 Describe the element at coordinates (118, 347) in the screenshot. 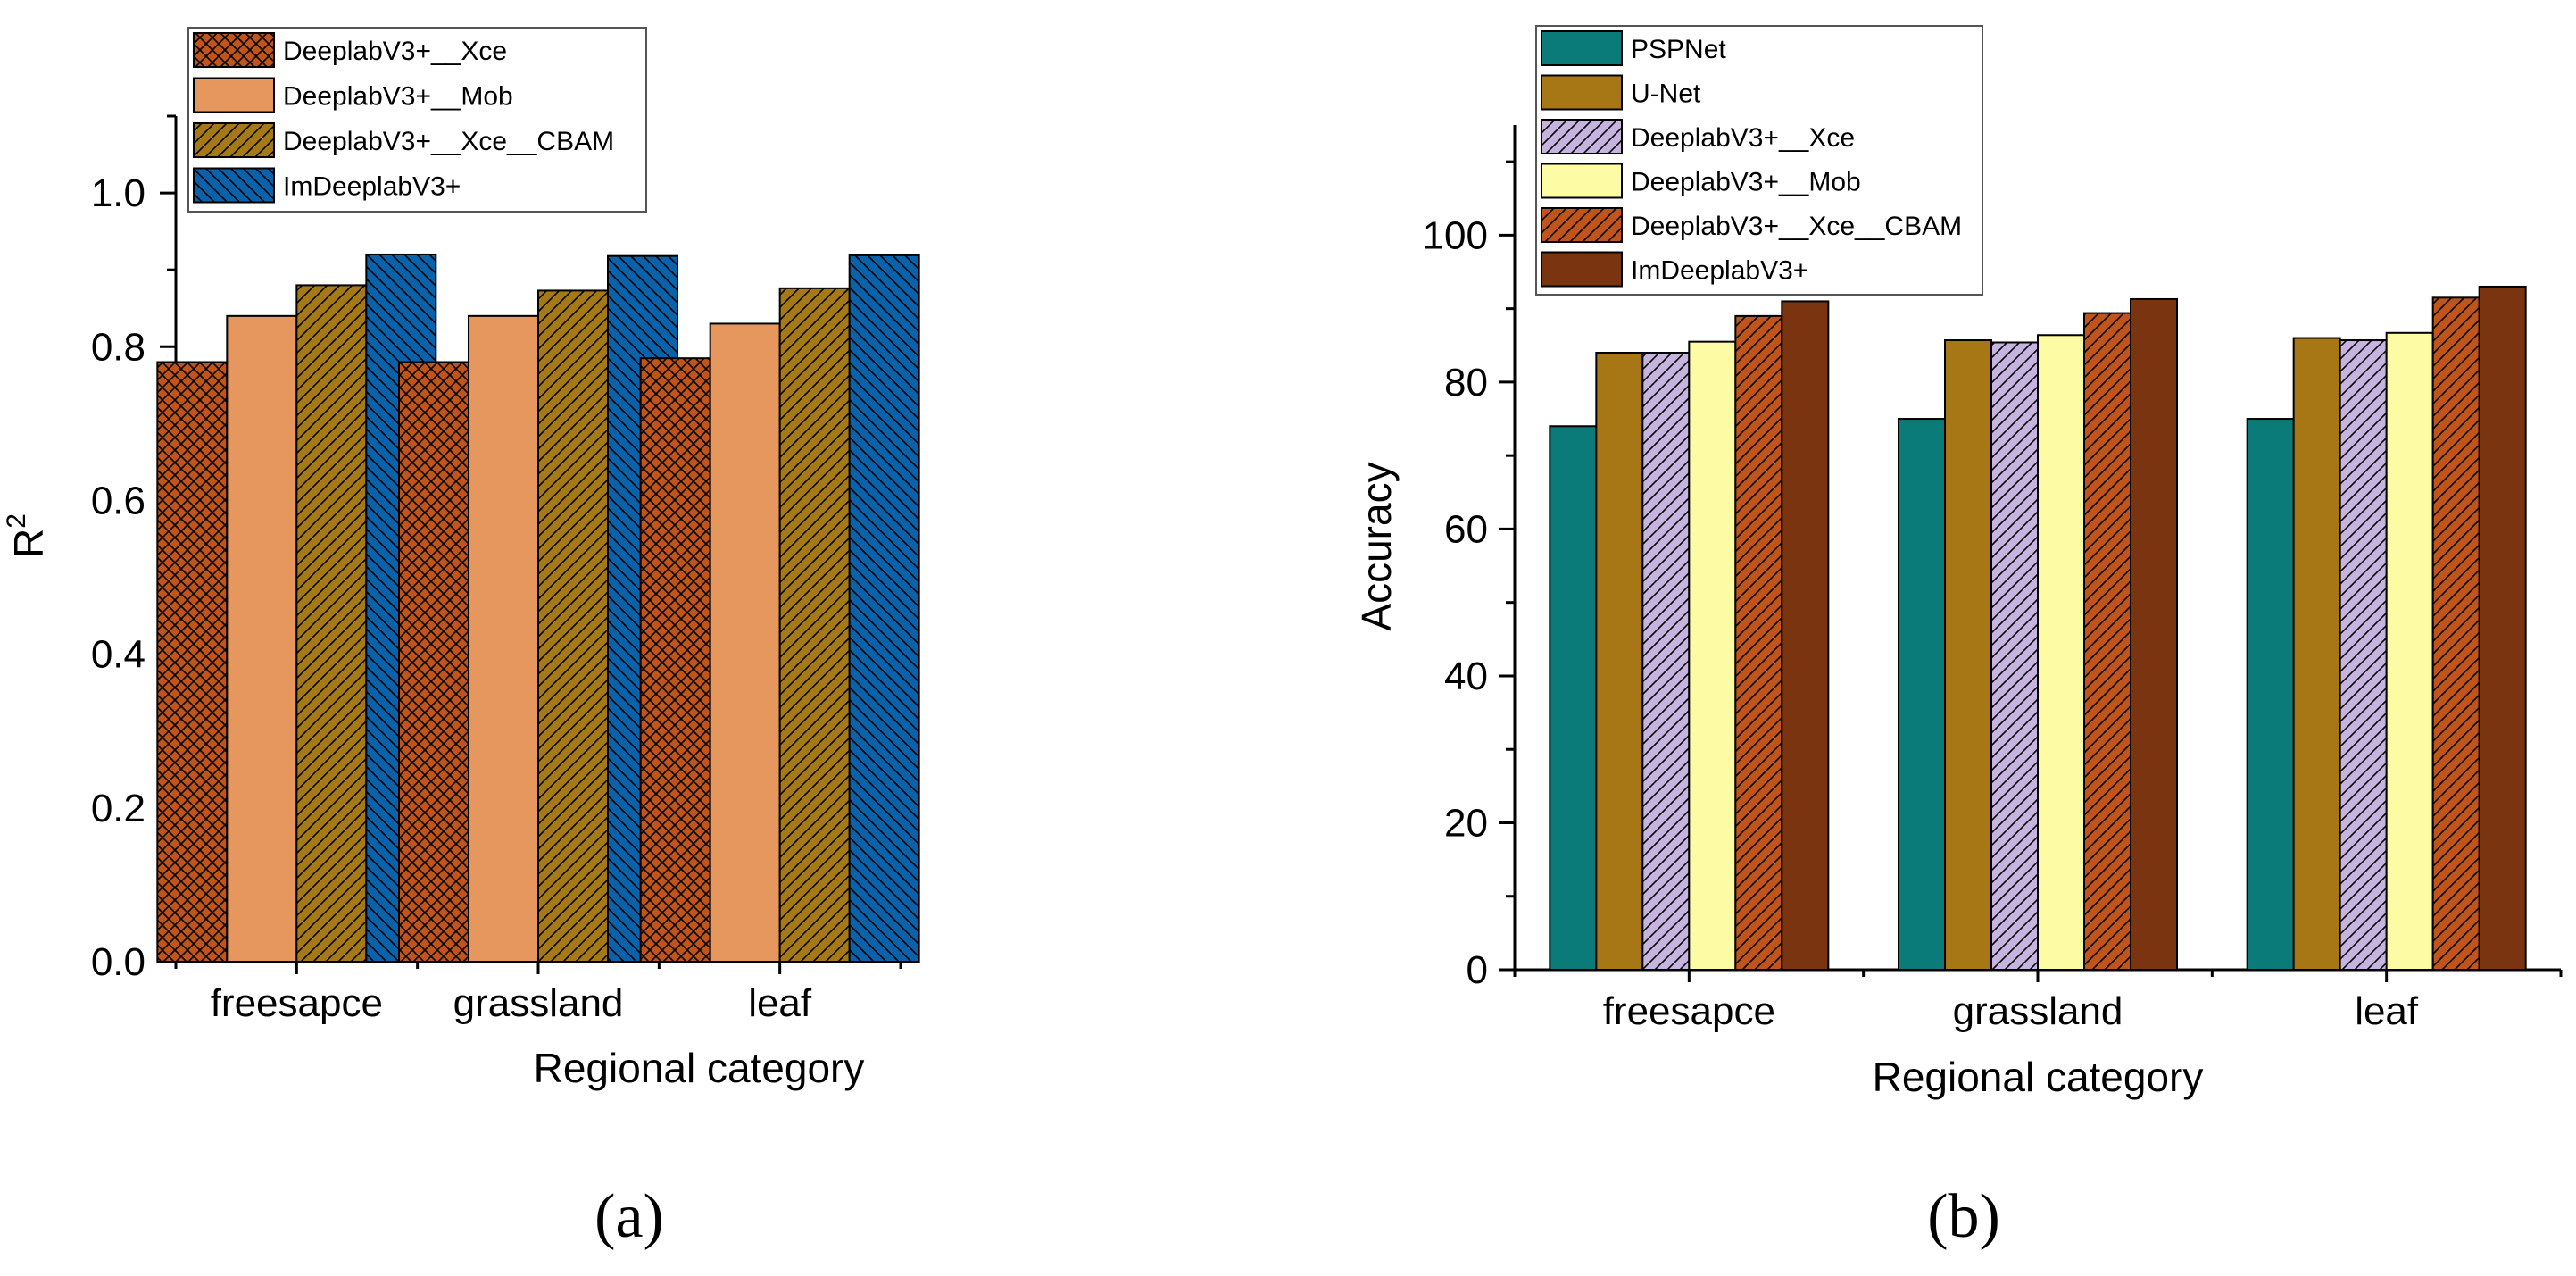

I see `y-tick-label: 0.8` at that location.